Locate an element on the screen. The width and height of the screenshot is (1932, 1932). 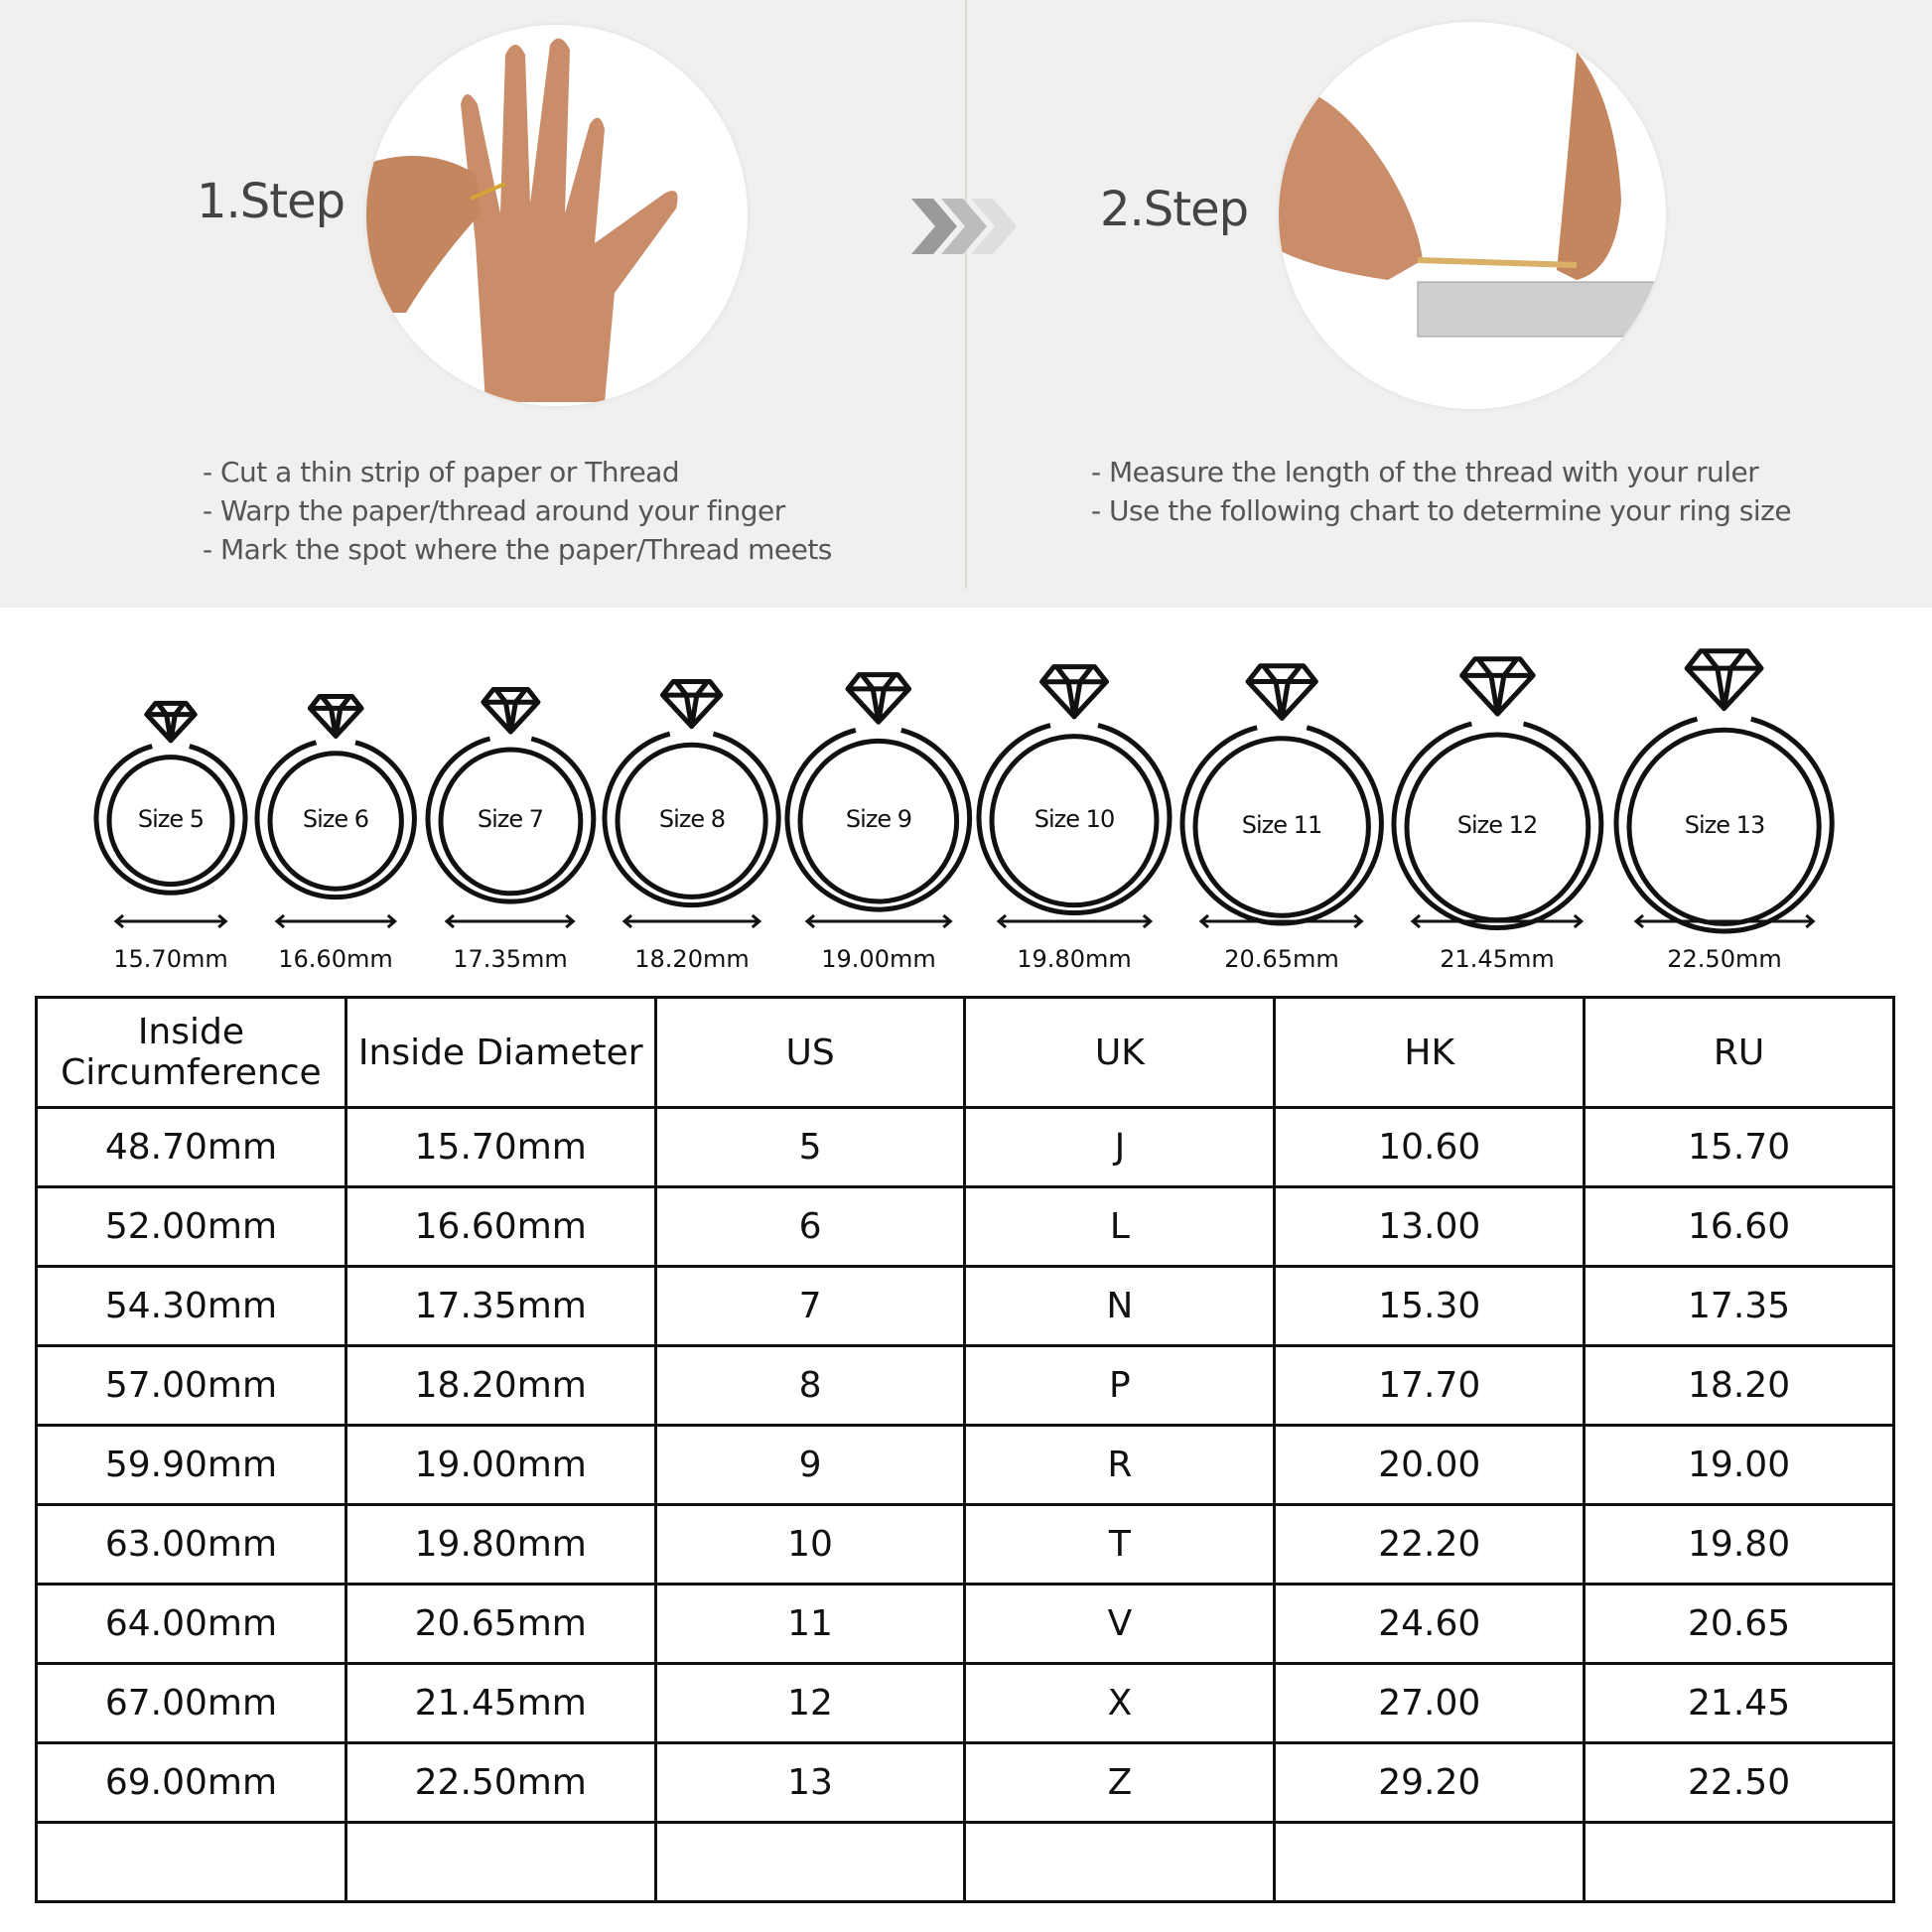
table-cell: T is located at coordinates (1120, 1544).